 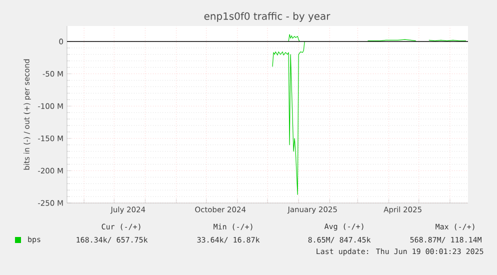 I want to click on chart-title: enp1s0f0 traffic - by year, so click(x=267, y=17).